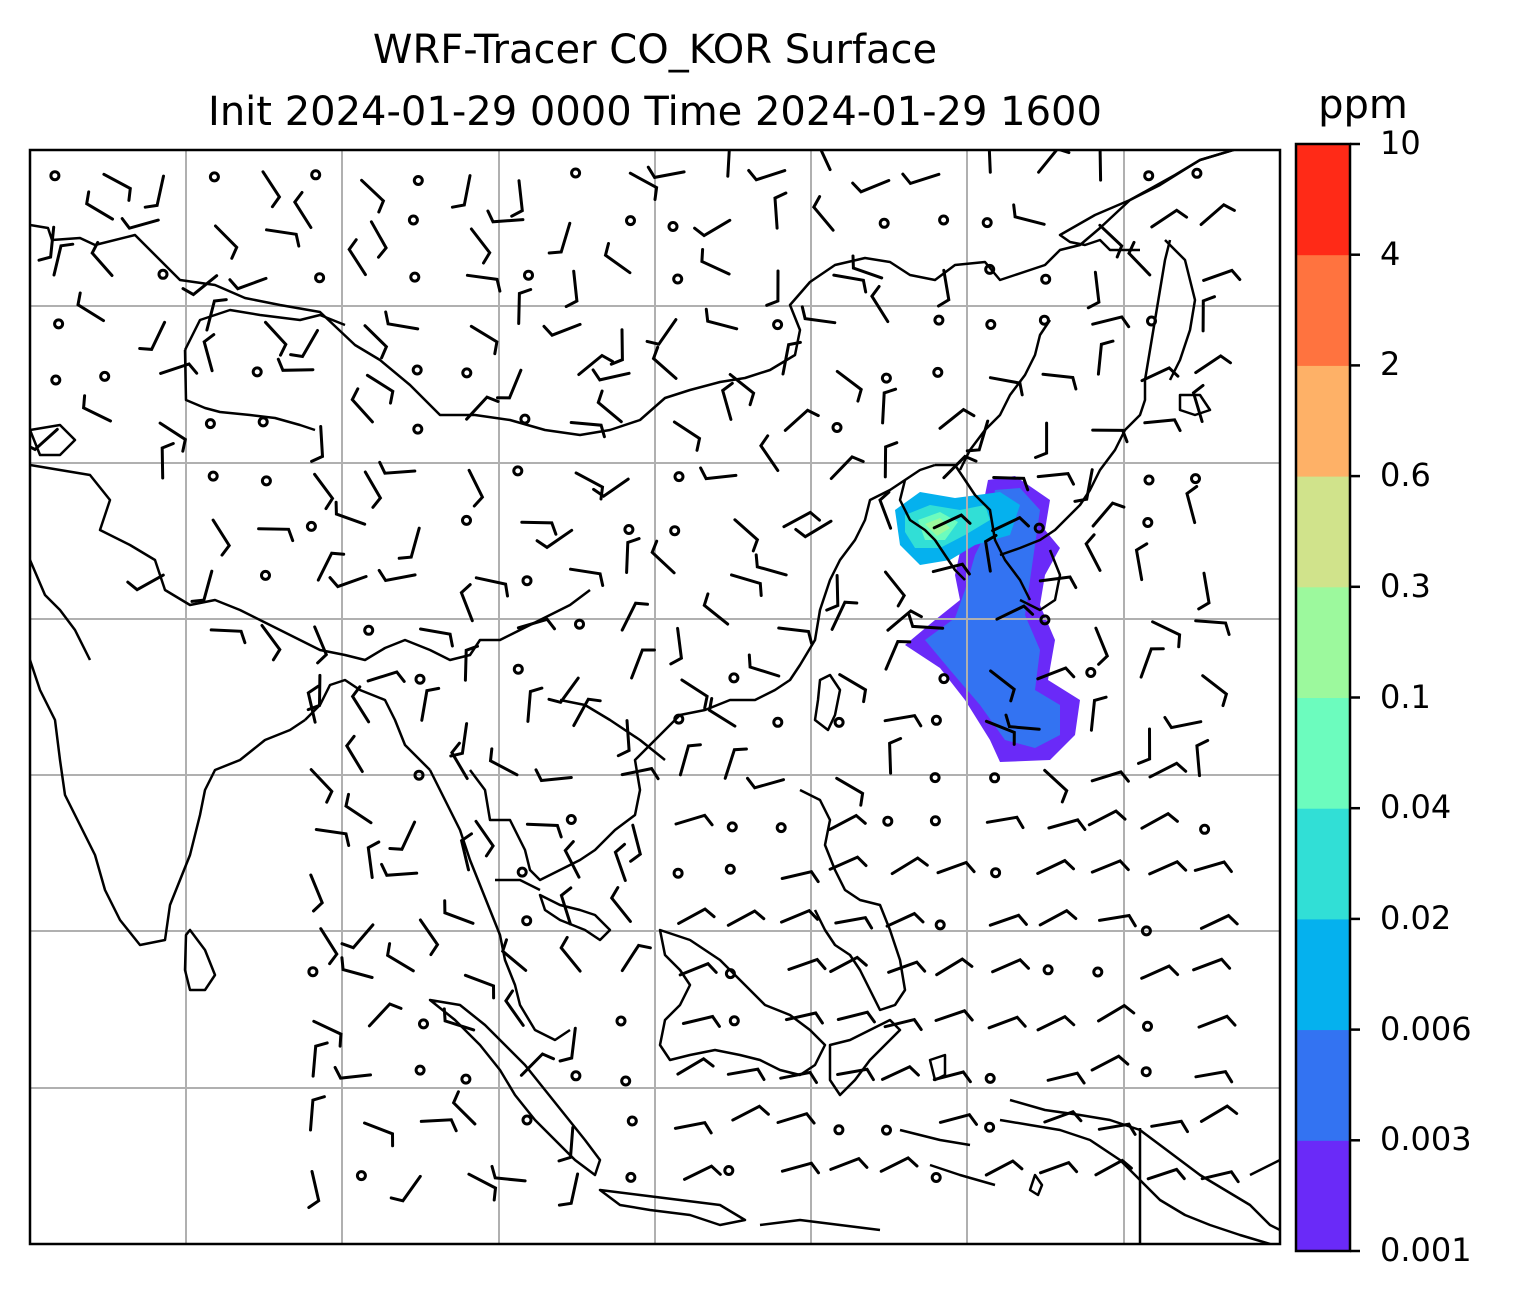 This screenshot has width=1528, height=1306. What do you see at coordinates (1405, 585) in the screenshot?
I see `colorbar-tick-label: 0.3` at bounding box center [1405, 585].